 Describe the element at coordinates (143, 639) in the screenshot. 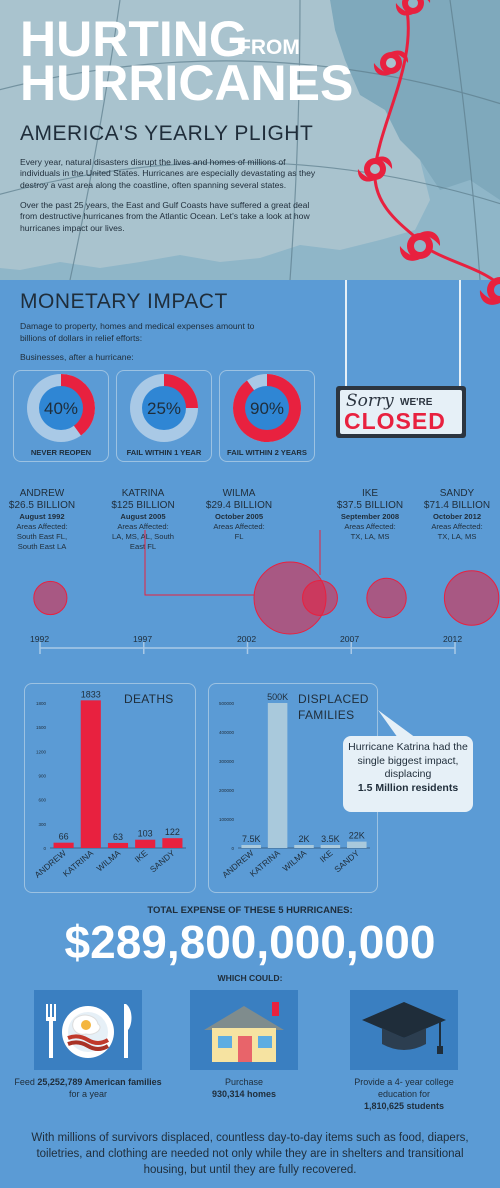

I see `year-label-1997: 1997` at that location.